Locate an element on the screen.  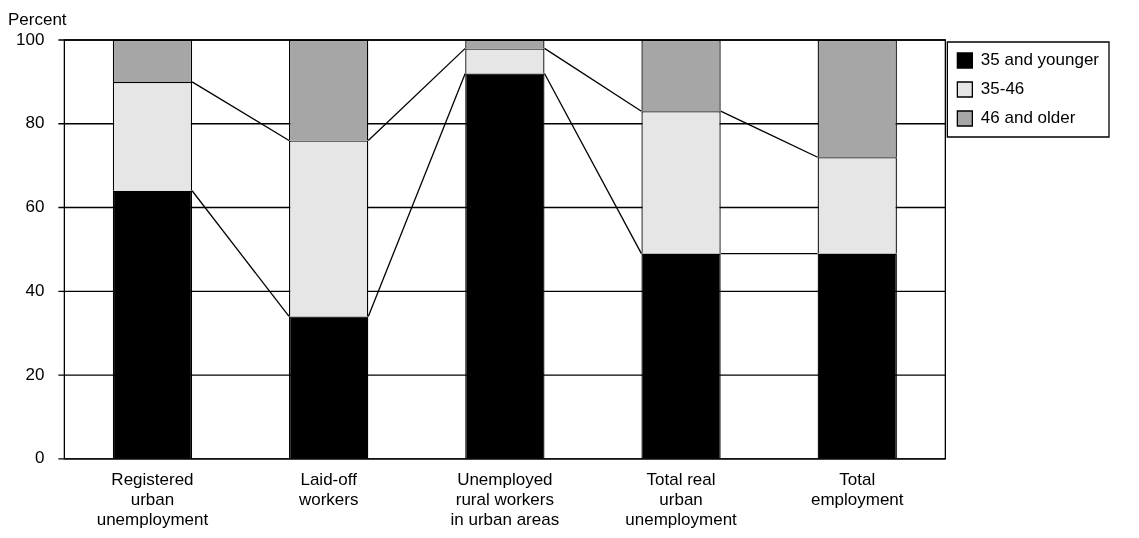
y-tick-label: 0 is located at coordinates (39, 458).